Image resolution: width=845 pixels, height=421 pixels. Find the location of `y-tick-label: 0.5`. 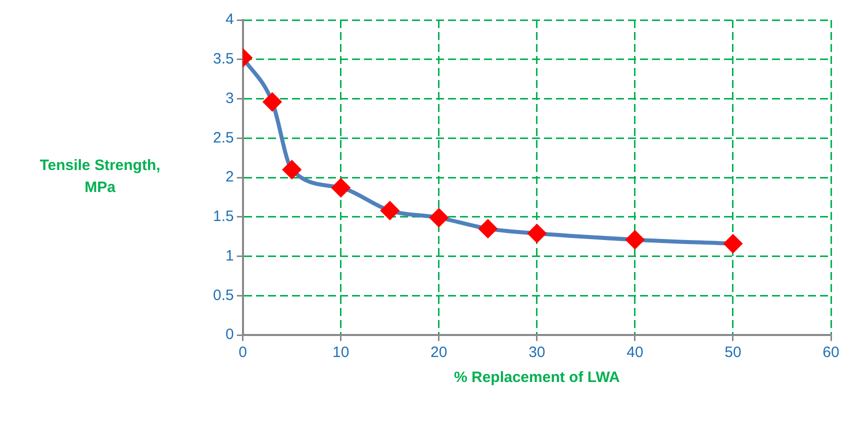

y-tick-label: 0.5 is located at coordinates (223, 295).